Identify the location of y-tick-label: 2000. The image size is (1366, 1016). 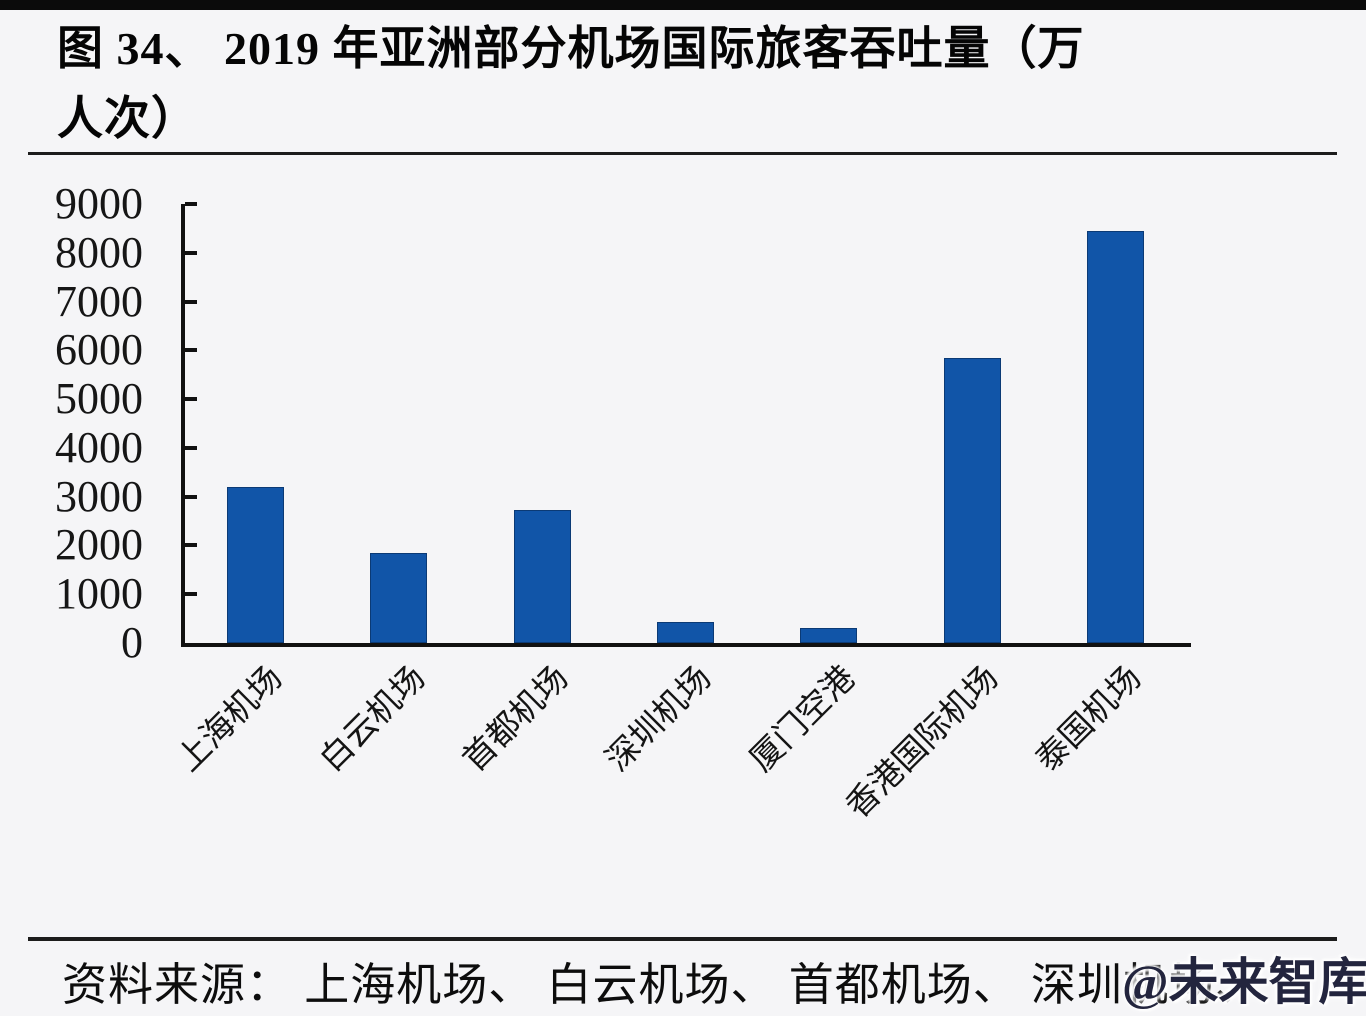
(99, 545).